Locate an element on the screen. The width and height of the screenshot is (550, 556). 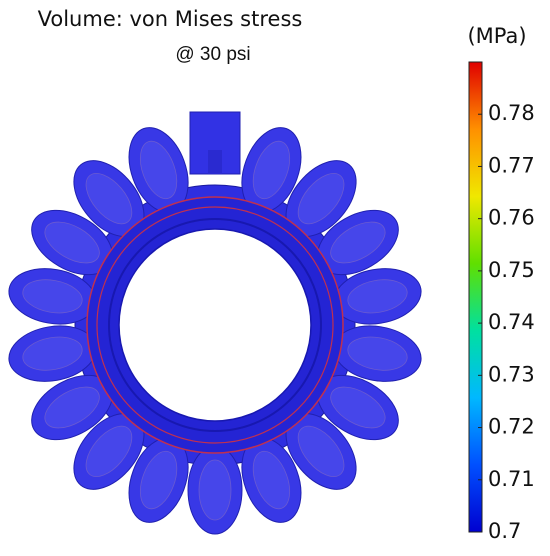
colorbar-tick-label: 0.76 is located at coordinates (511, 218).